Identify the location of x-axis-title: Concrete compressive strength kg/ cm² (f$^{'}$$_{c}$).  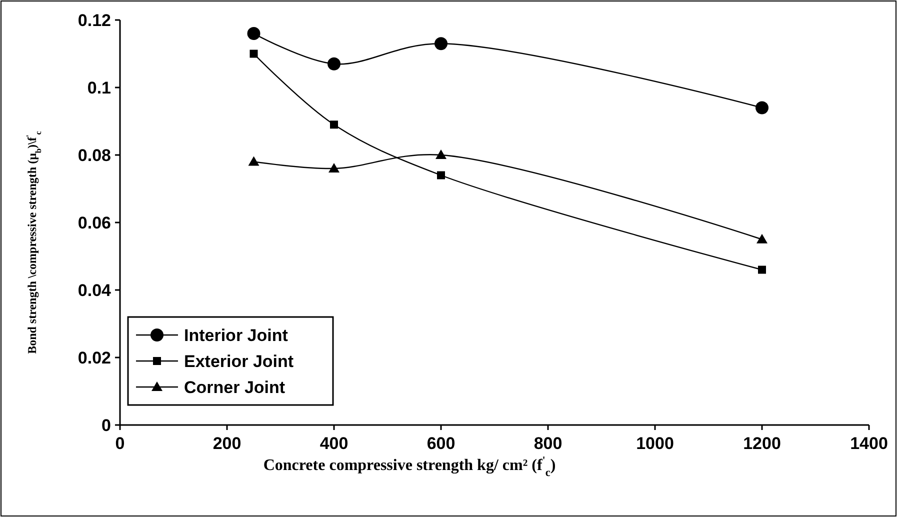
(409, 467).